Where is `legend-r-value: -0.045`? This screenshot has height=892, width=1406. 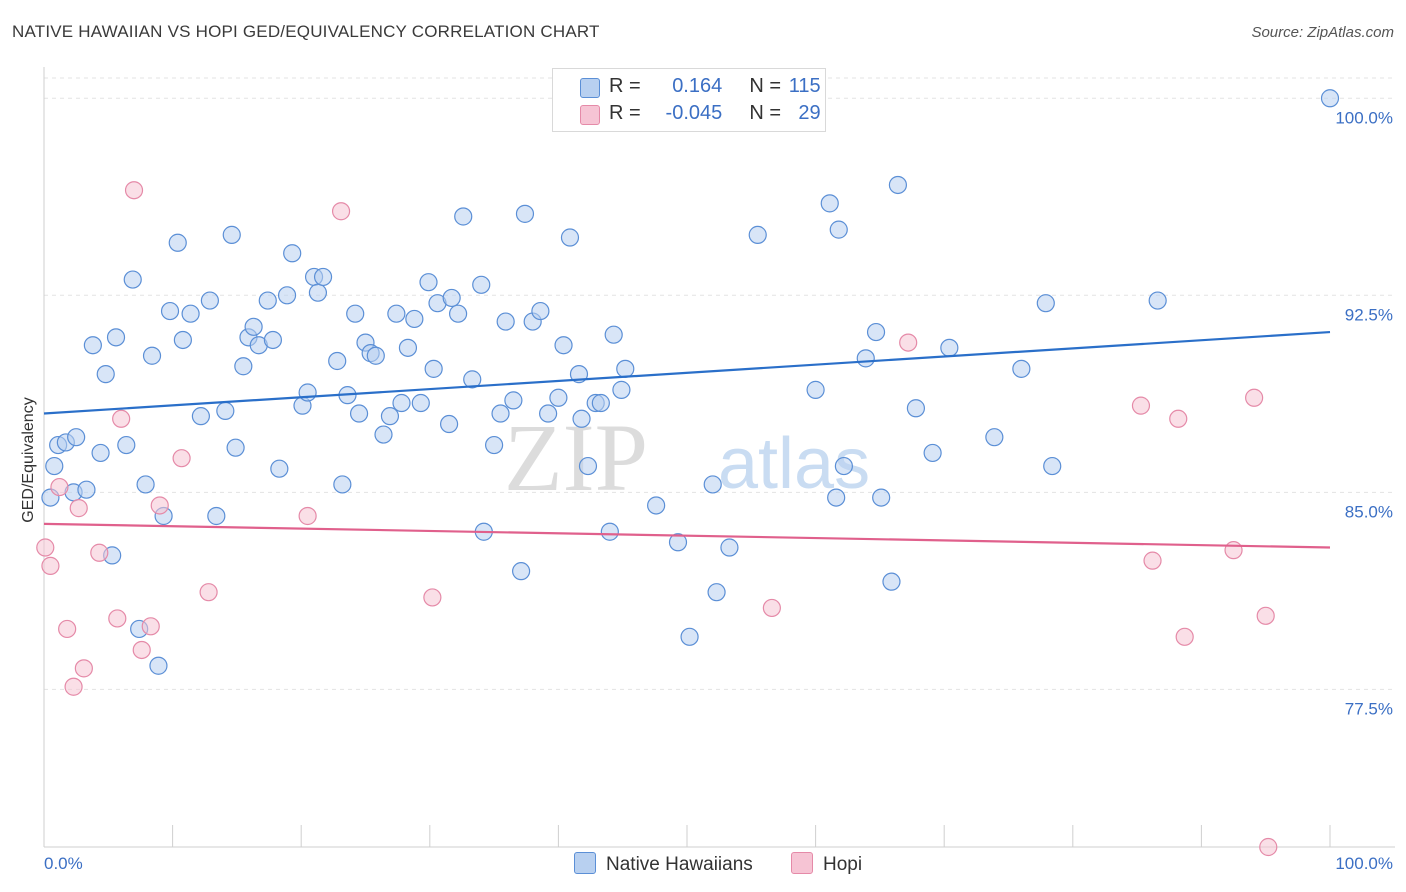 legend-r-value: -0.045 is located at coordinates (694, 113).